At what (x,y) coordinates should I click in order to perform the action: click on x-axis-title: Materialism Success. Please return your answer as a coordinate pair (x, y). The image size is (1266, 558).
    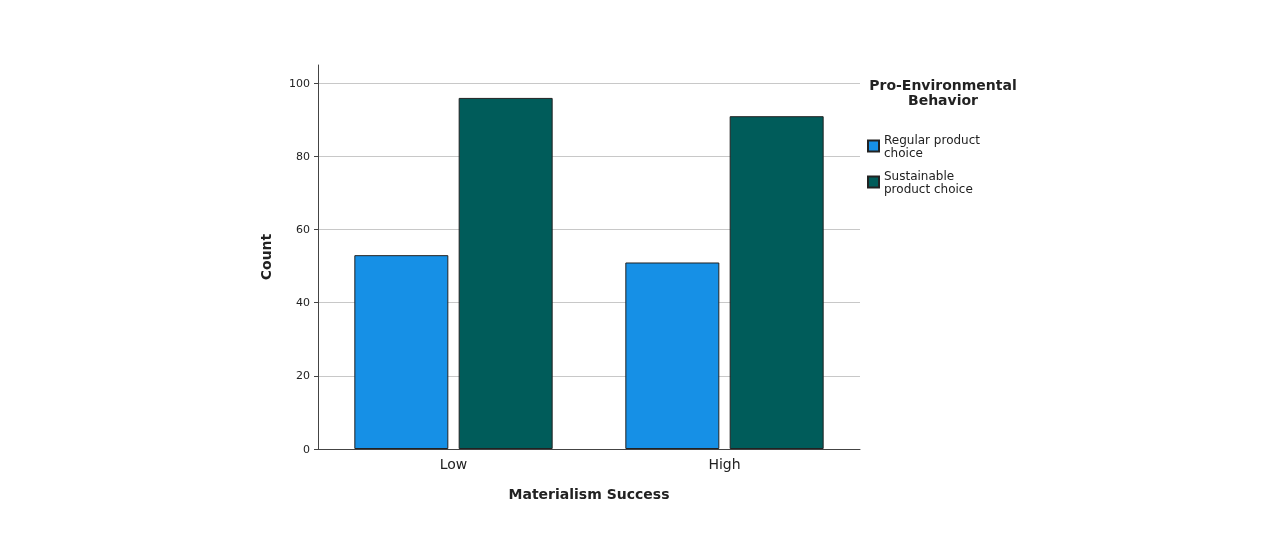
    Looking at the image, I should click on (589, 494).